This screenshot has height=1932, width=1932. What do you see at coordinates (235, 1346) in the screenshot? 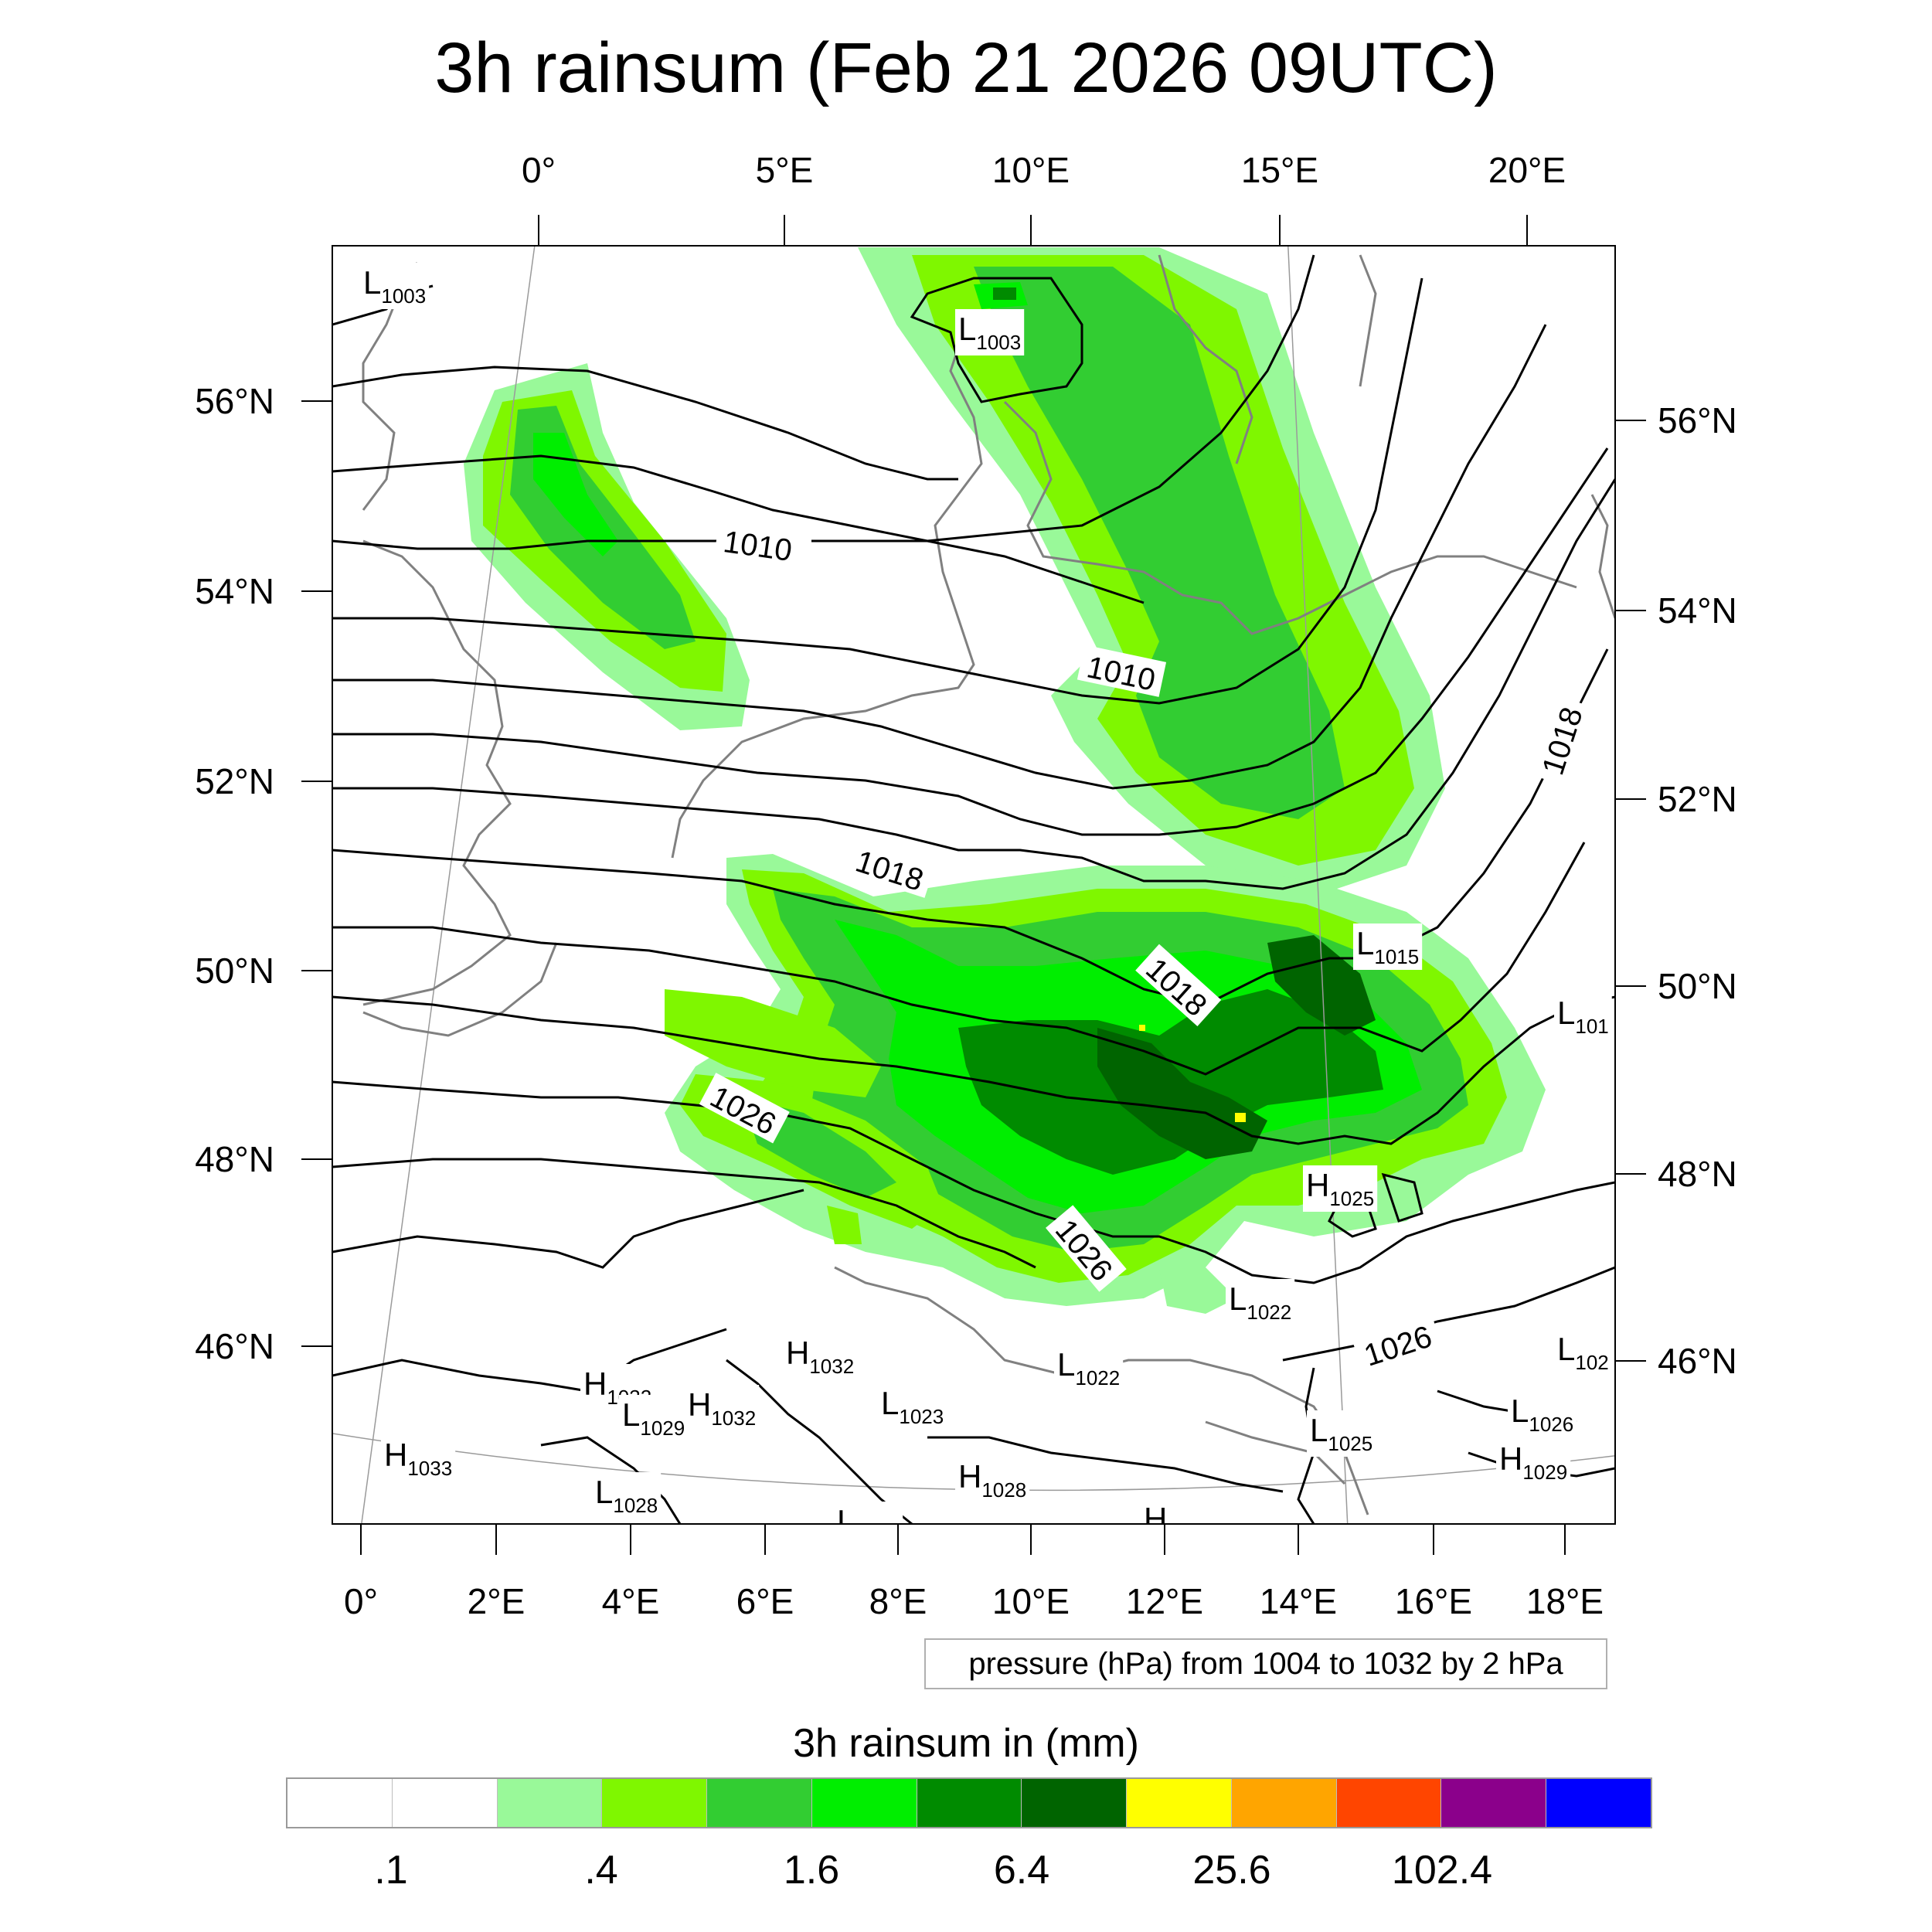
I see `lat-label-left: 46°N` at bounding box center [235, 1346].